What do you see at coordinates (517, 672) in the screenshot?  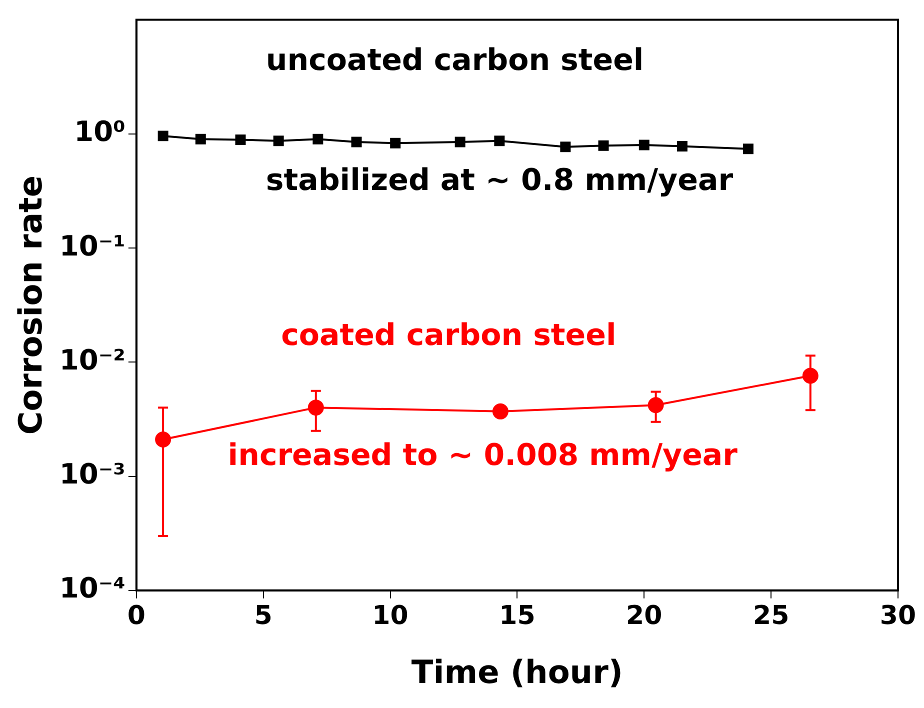 I see `x-axis-title: Time (hour)` at bounding box center [517, 672].